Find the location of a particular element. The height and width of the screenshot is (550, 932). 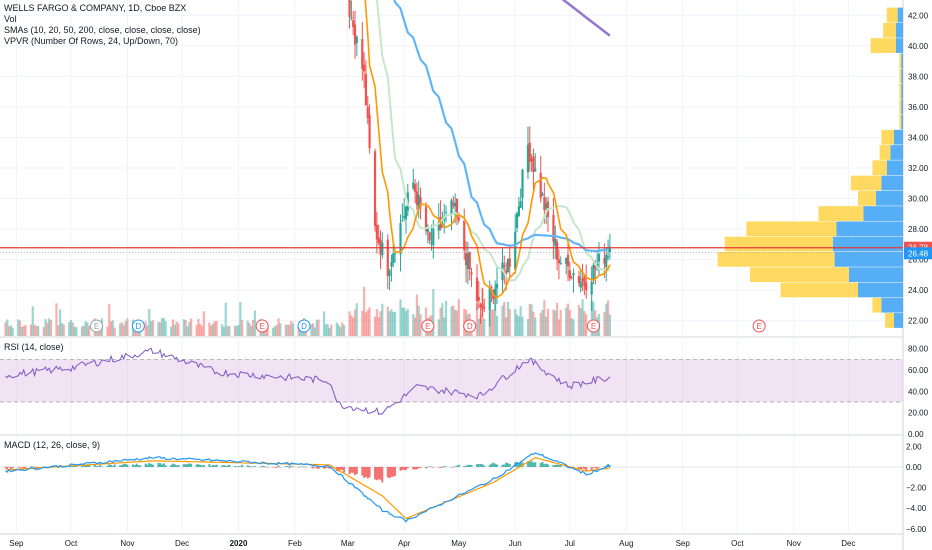

chart-title: WELLS FARGO & COMPANY, 1D, Cboe BZX is located at coordinates (95, 8).